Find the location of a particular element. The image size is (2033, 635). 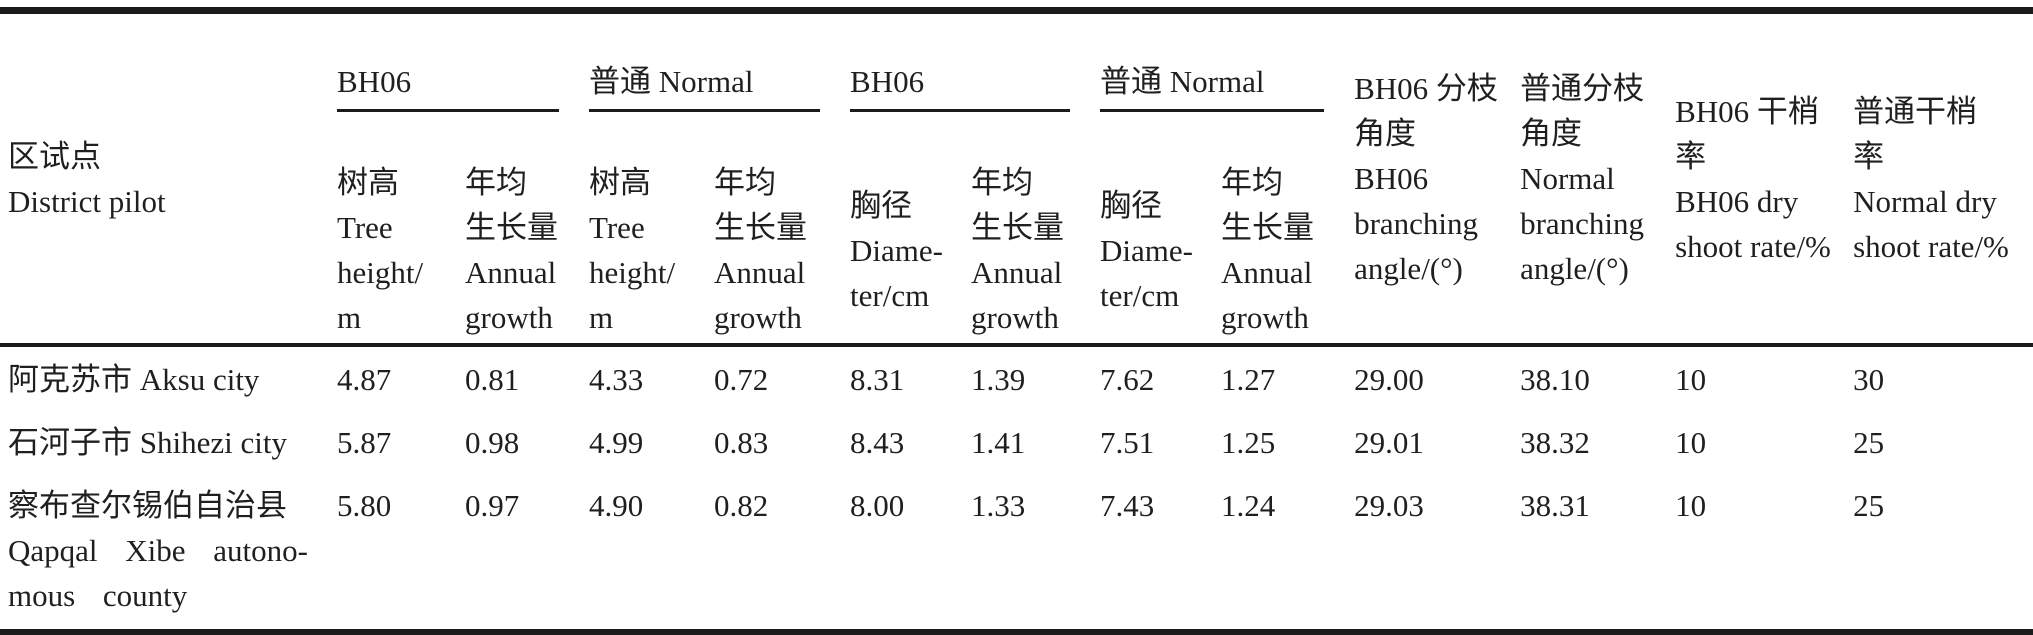

district-cell: 石河子市 Shihezi city is located at coordinates (147, 442).